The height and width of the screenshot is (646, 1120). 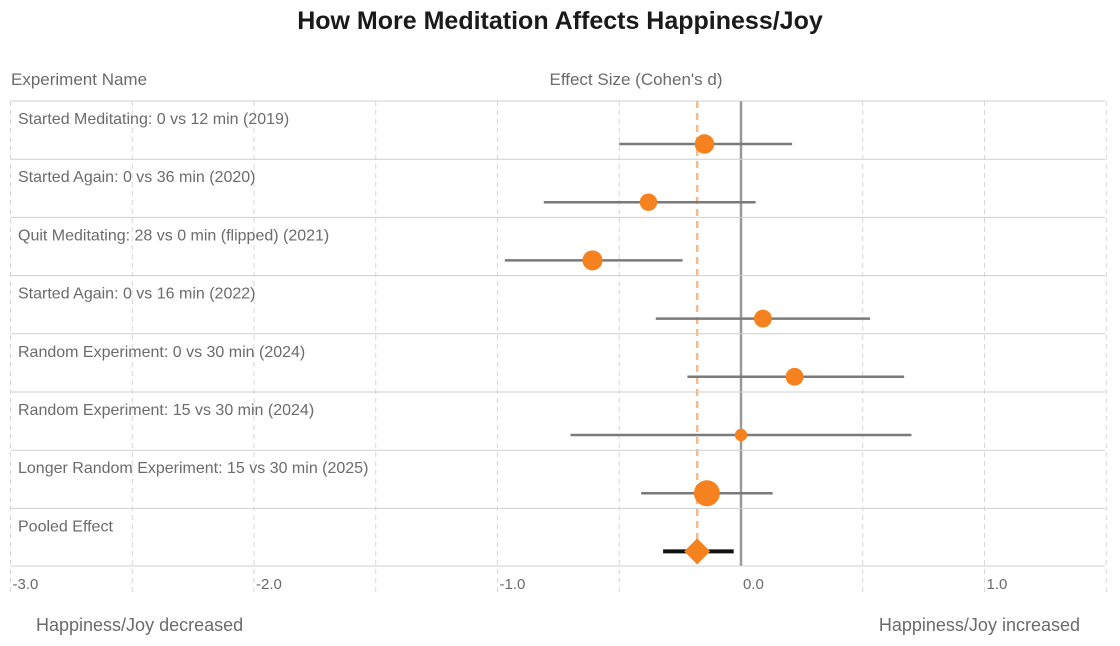 What do you see at coordinates (513, 584) in the screenshot?
I see `x-tick-label: -1.0` at bounding box center [513, 584].